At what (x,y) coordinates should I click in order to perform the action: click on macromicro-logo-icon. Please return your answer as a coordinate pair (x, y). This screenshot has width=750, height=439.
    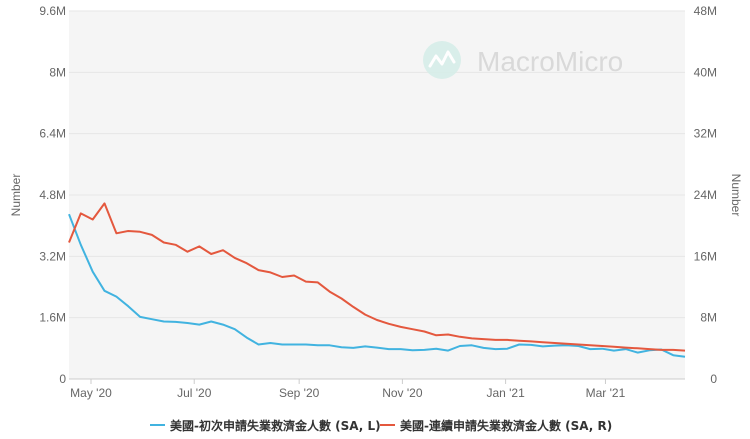
    Looking at the image, I should click on (442, 60).